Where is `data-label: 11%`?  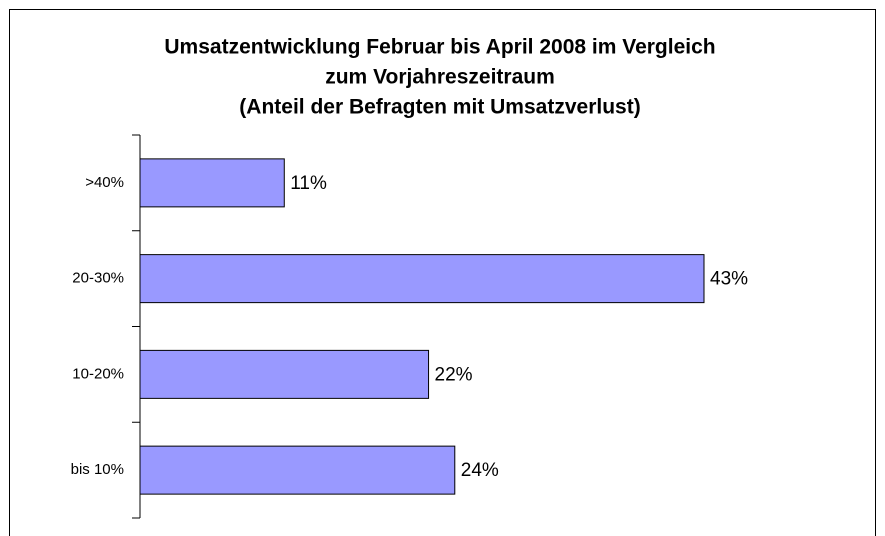 data-label: 11% is located at coordinates (308, 183).